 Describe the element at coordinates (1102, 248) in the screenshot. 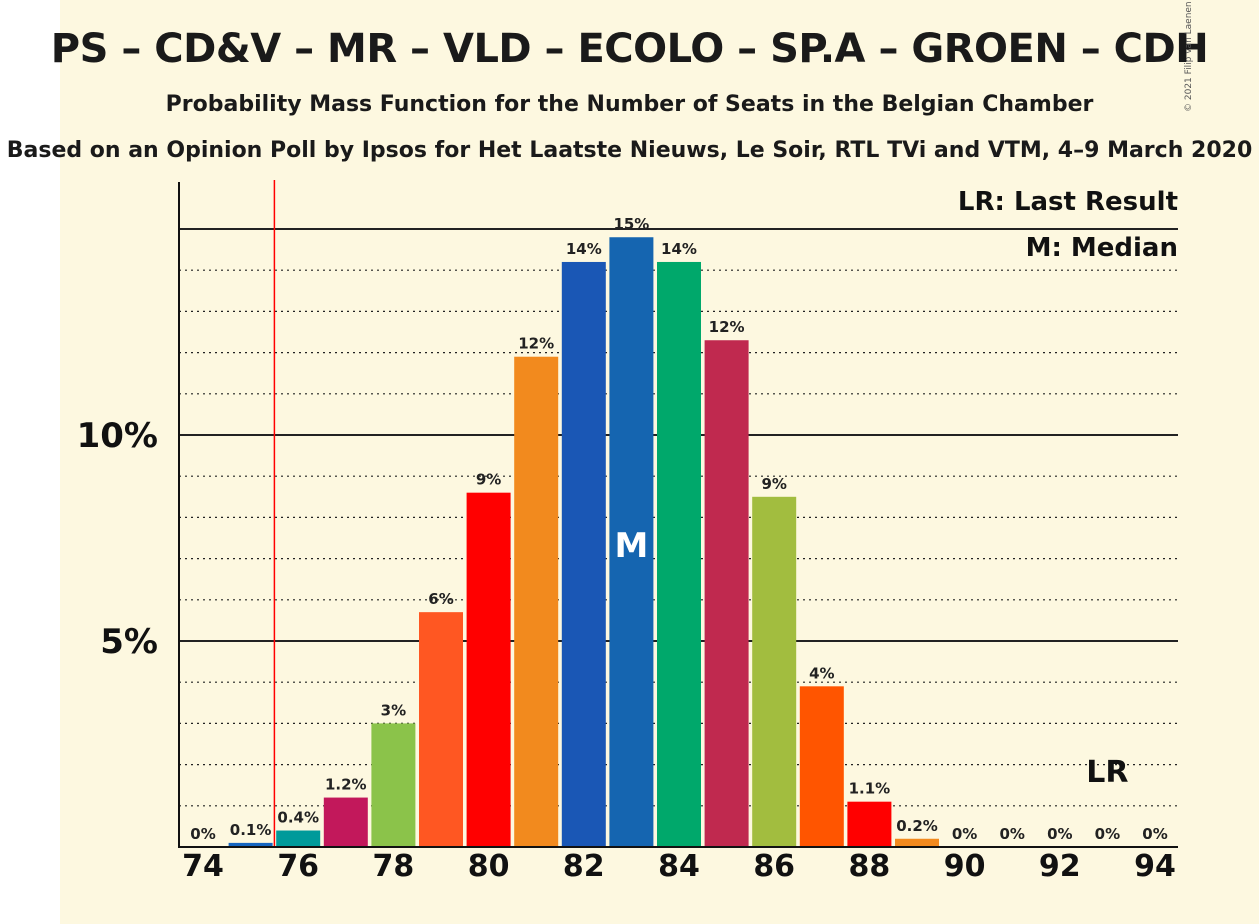

I see `legend-median: M: Median` at that location.